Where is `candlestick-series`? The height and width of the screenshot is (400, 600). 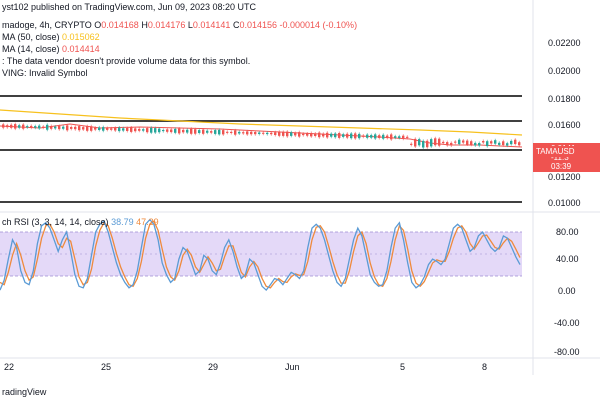
candlestick-series is located at coordinates (261, 135).